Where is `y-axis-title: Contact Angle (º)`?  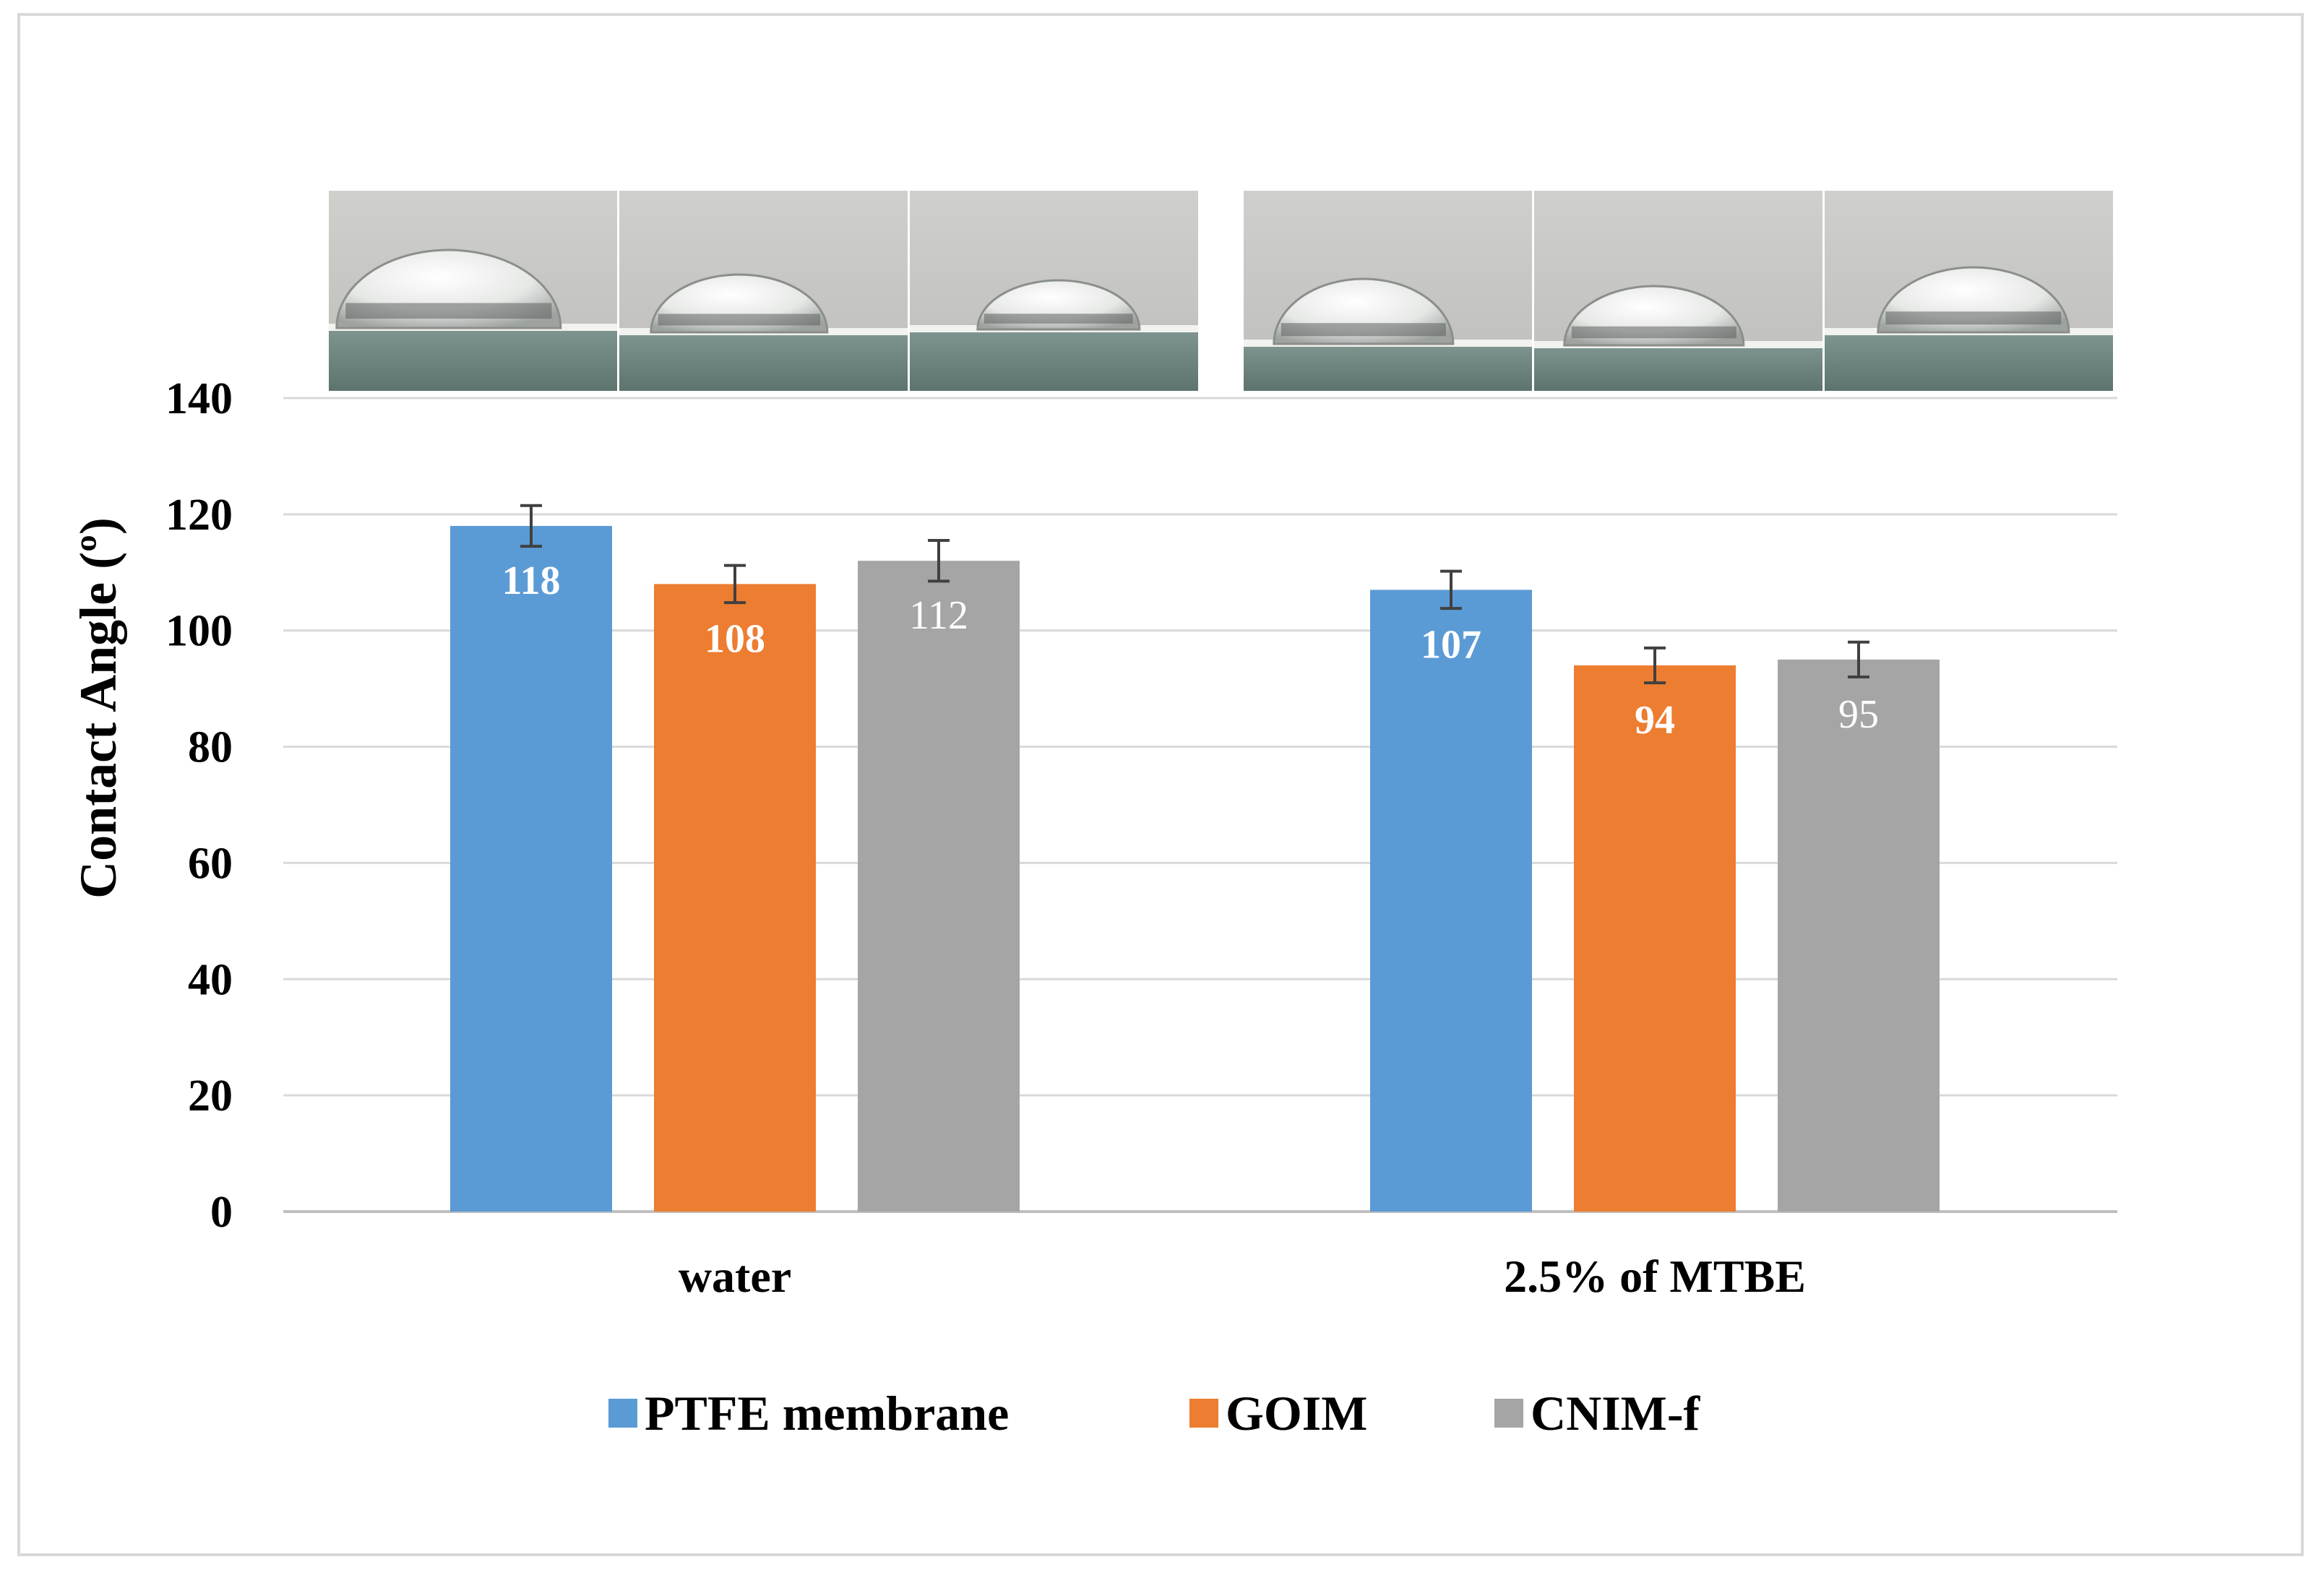
y-axis-title: Contact Angle (º) is located at coordinates (98, 708).